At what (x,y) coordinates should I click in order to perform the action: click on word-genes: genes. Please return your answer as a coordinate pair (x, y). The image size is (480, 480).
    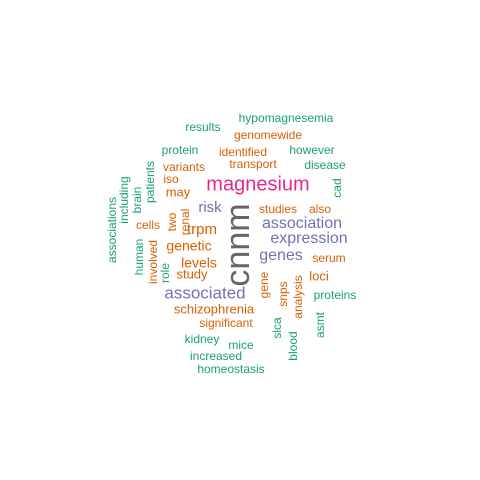
    Looking at the image, I should click on (281, 255).